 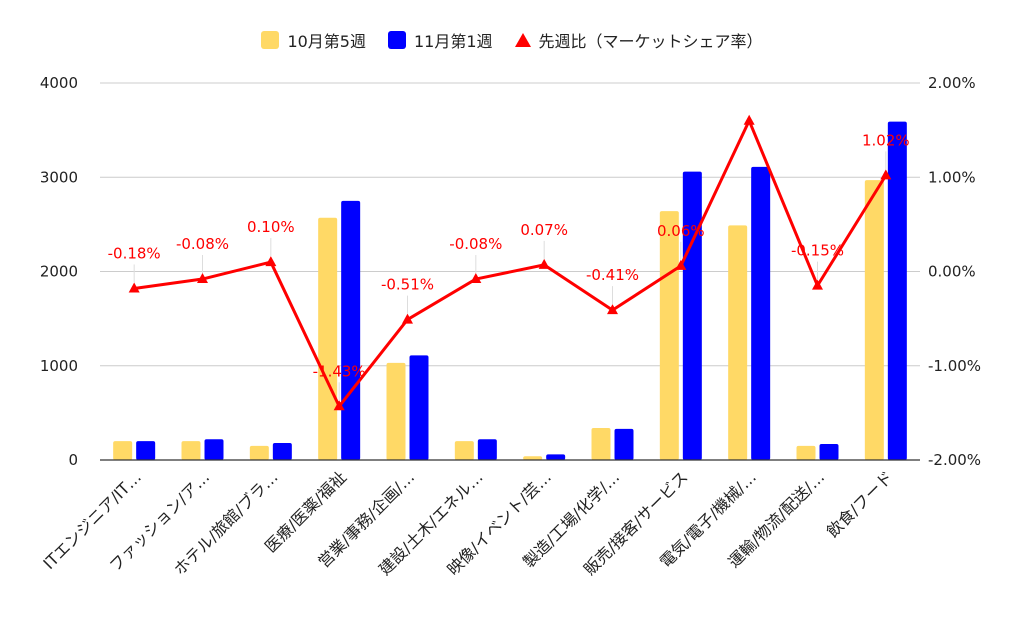 I want to click on data-label: -0.18%, so click(x=134, y=253).